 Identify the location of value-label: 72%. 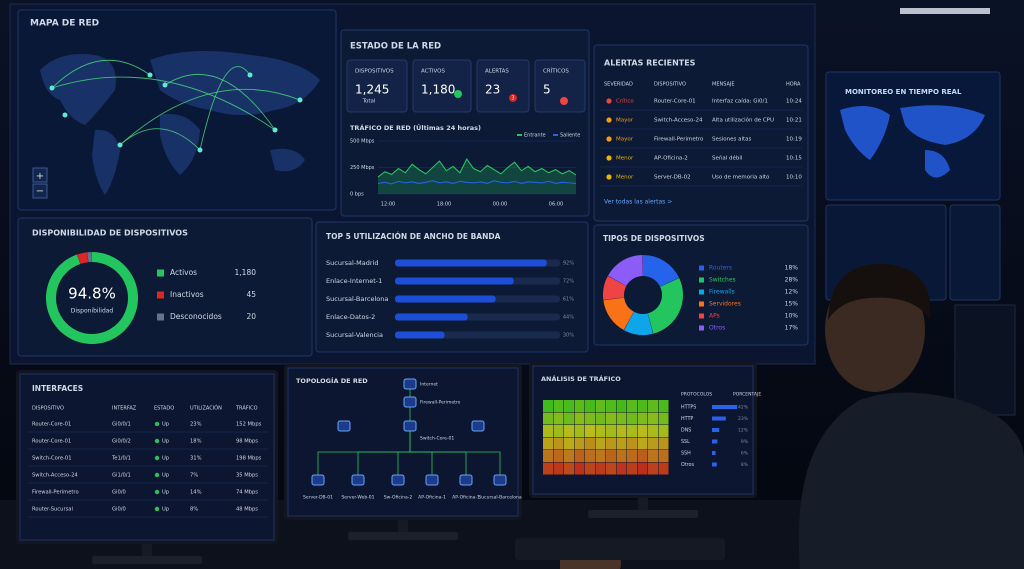
(568, 282).